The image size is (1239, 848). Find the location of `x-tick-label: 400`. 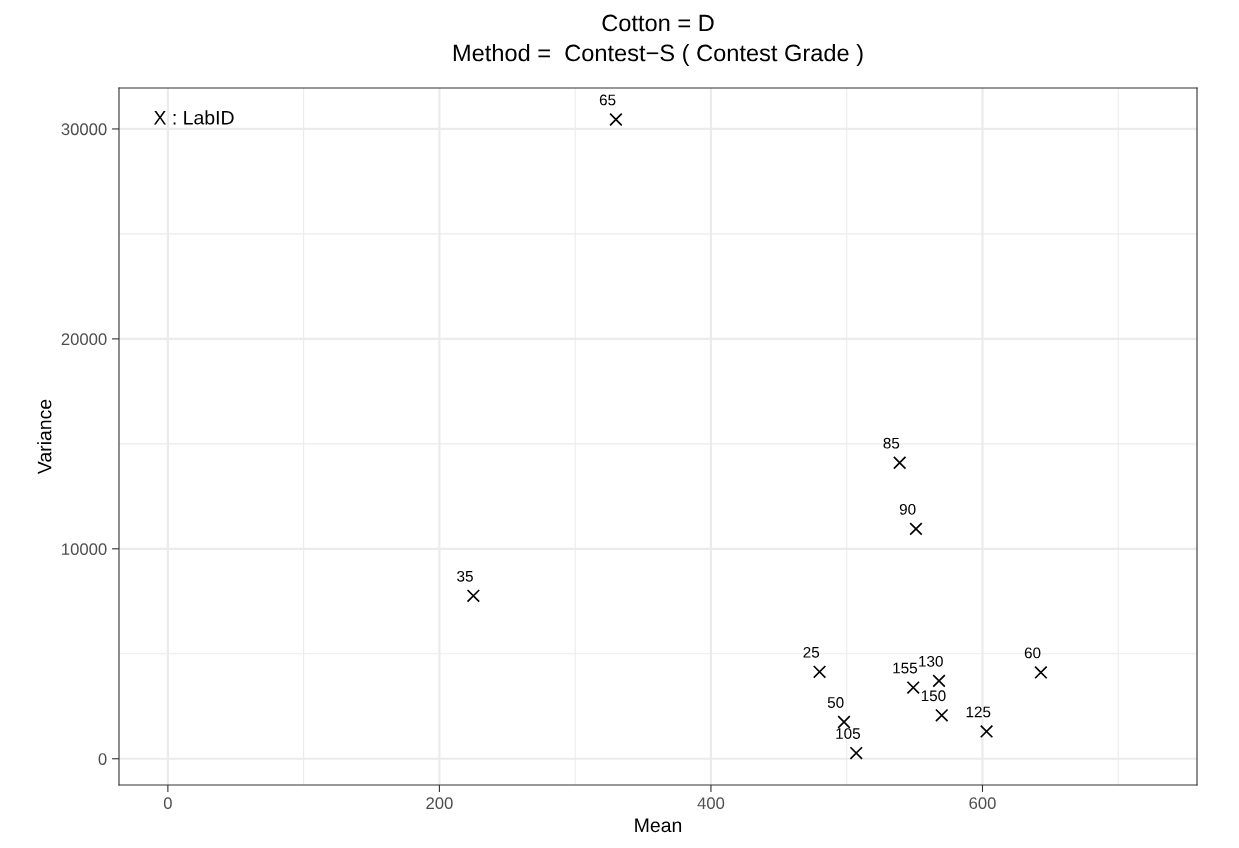

x-tick-label: 400 is located at coordinates (711, 803).